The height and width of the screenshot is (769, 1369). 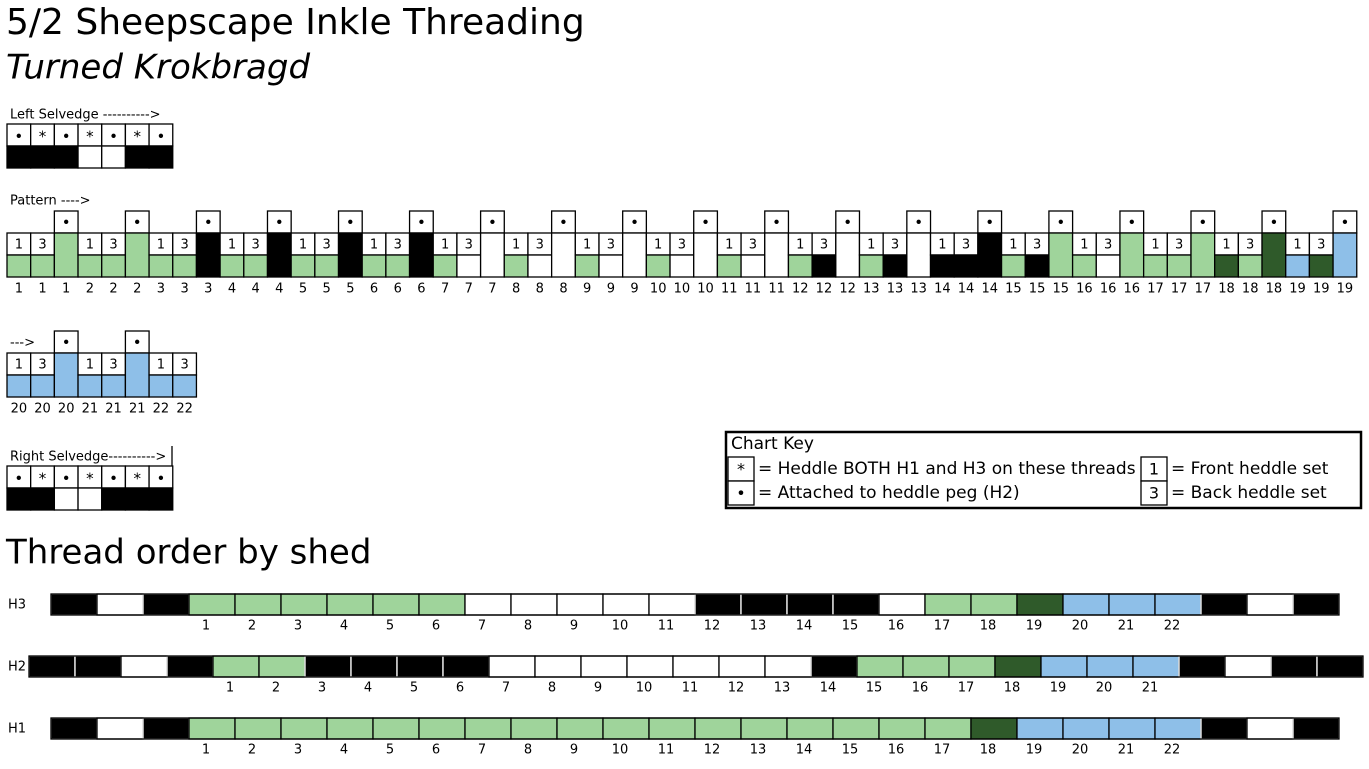 I want to click on key-text: = Heddle BOTH H1 and H3 on these threads, so click(x=947, y=469).